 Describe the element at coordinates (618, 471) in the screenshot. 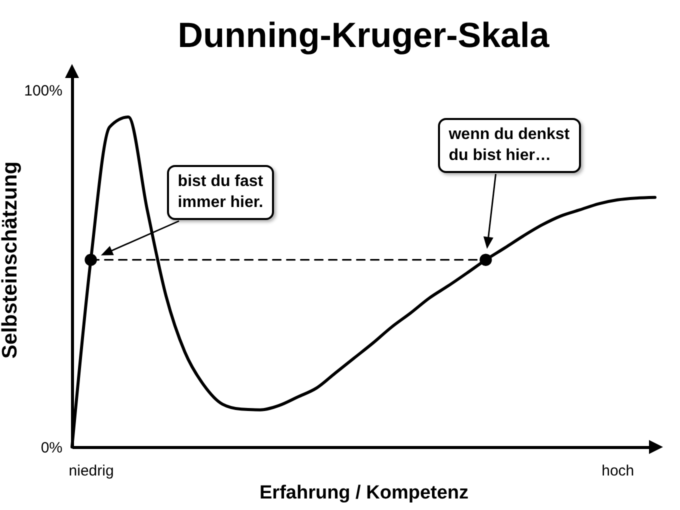

I see `x-tick-label: hoch` at that location.